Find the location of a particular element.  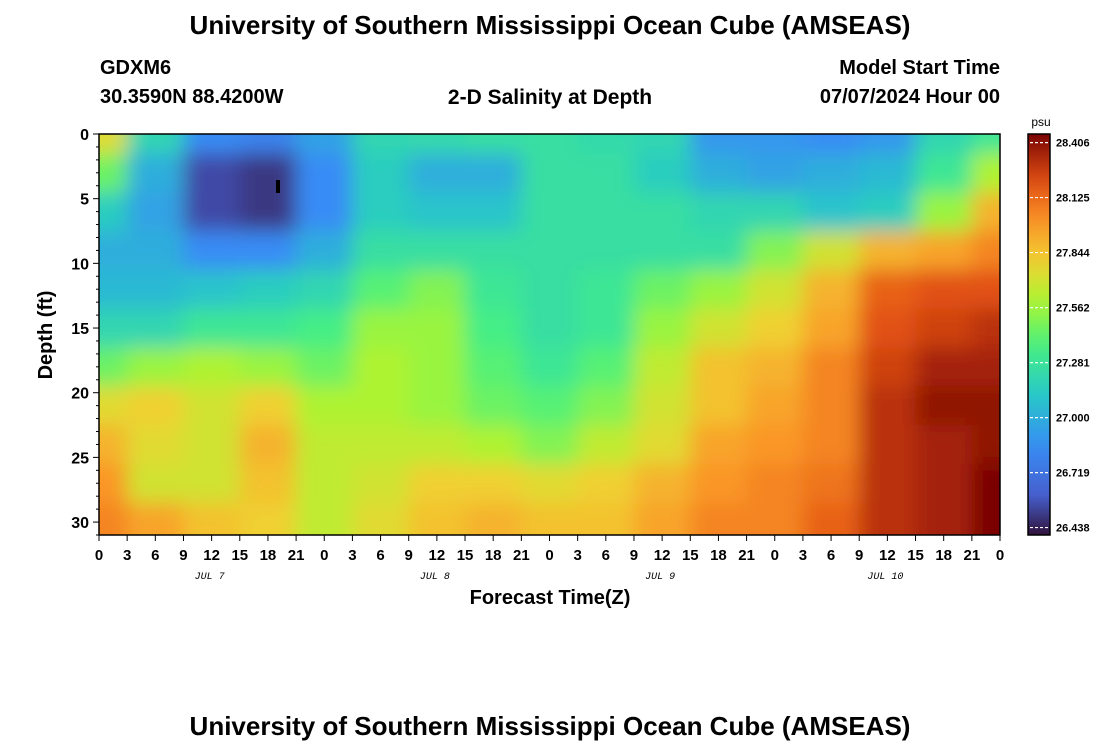

colorbar-tick-label: 26.438 is located at coordinates (1073, 529).